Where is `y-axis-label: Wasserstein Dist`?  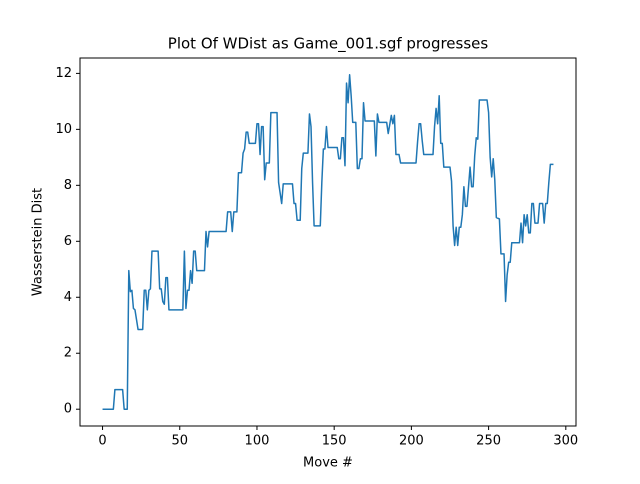 y-axis-label: Wasserstein Dist is located at coordinates (38, 242).